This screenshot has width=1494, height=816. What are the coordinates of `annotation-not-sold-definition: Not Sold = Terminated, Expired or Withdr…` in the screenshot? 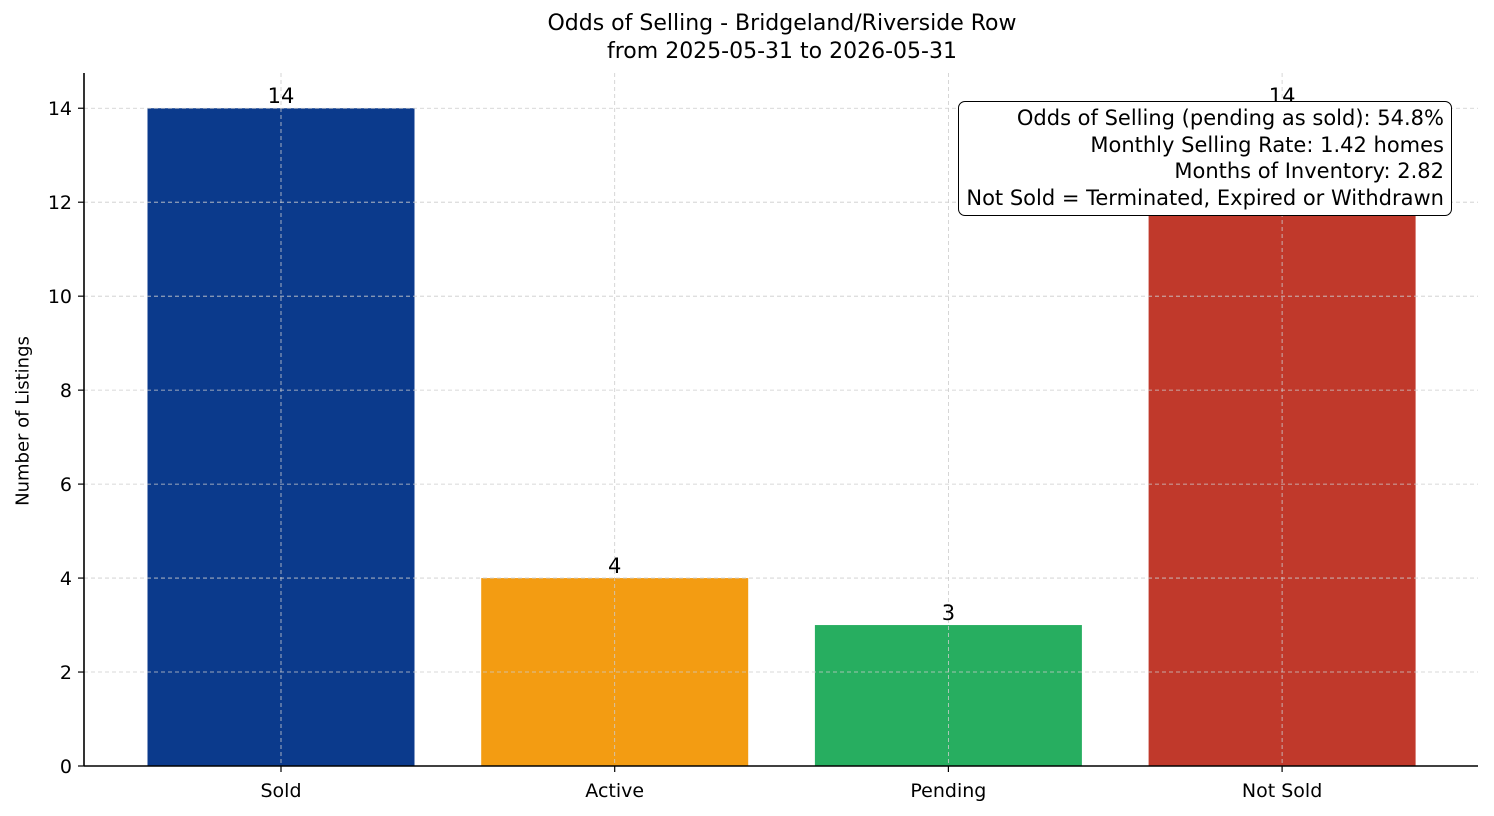 It's located at (1205, 197).